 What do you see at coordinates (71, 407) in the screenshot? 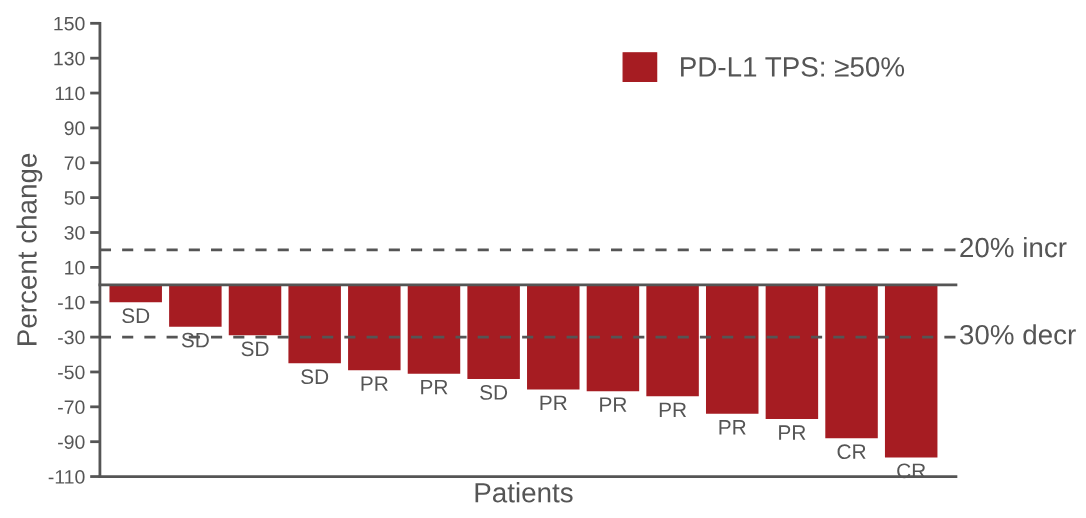
I see `y-tick-label: -70` at bounding box center [71, 407].